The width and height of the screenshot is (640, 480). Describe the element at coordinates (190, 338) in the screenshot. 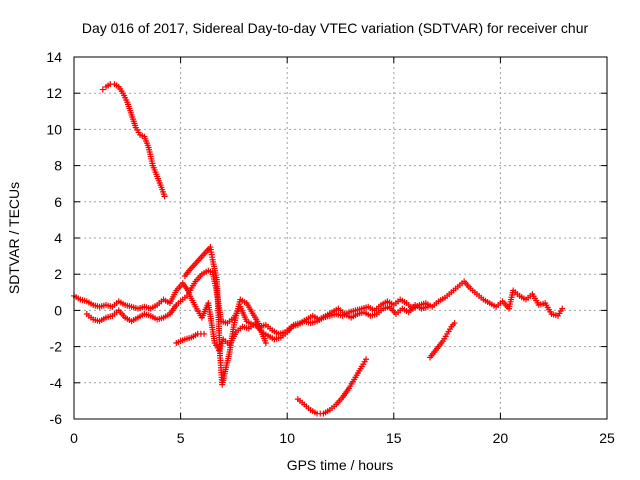

I see `series-arc-short-left` at that location.